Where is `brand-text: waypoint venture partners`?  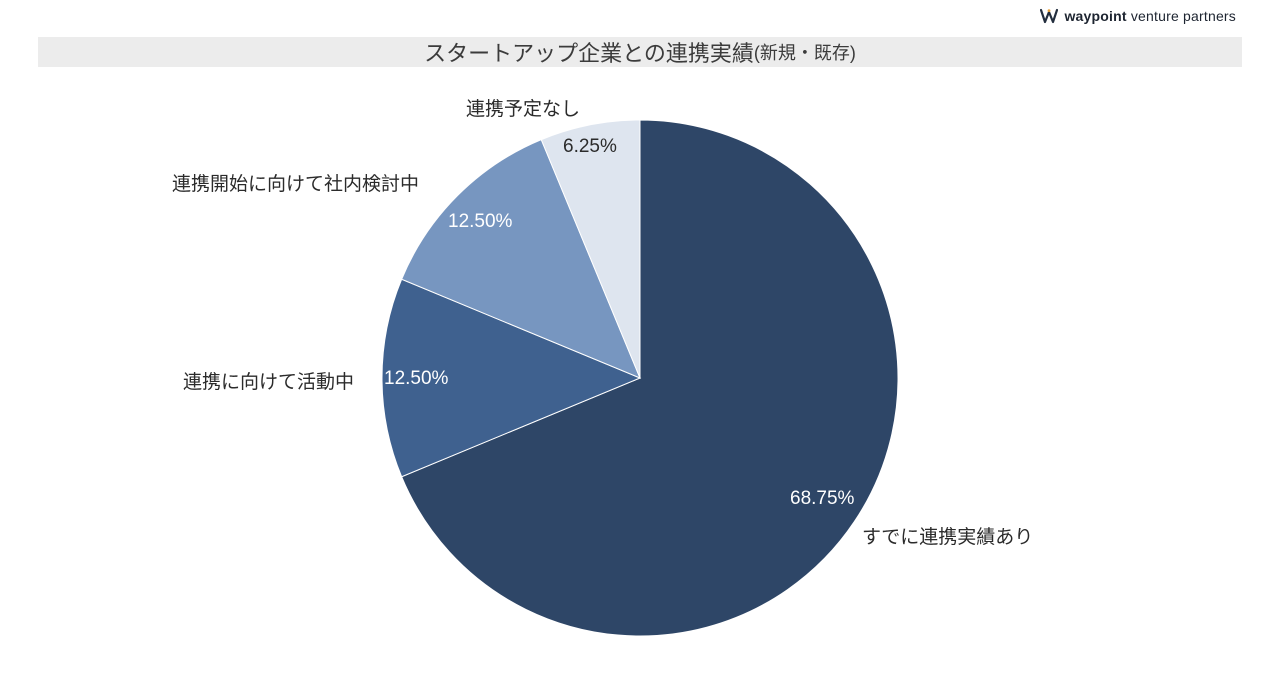 brand-text: waypoint venture partners is located at coordinates (1150, 16).